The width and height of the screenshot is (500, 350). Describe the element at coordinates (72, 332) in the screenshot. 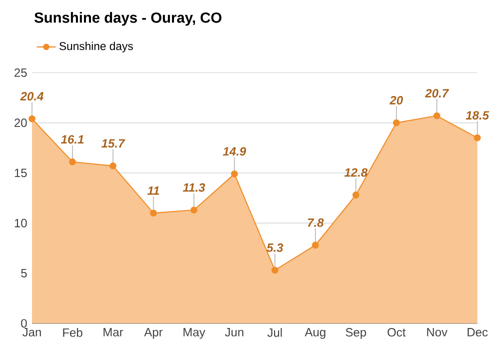

I see `x-tick-label: Feb` at that location.